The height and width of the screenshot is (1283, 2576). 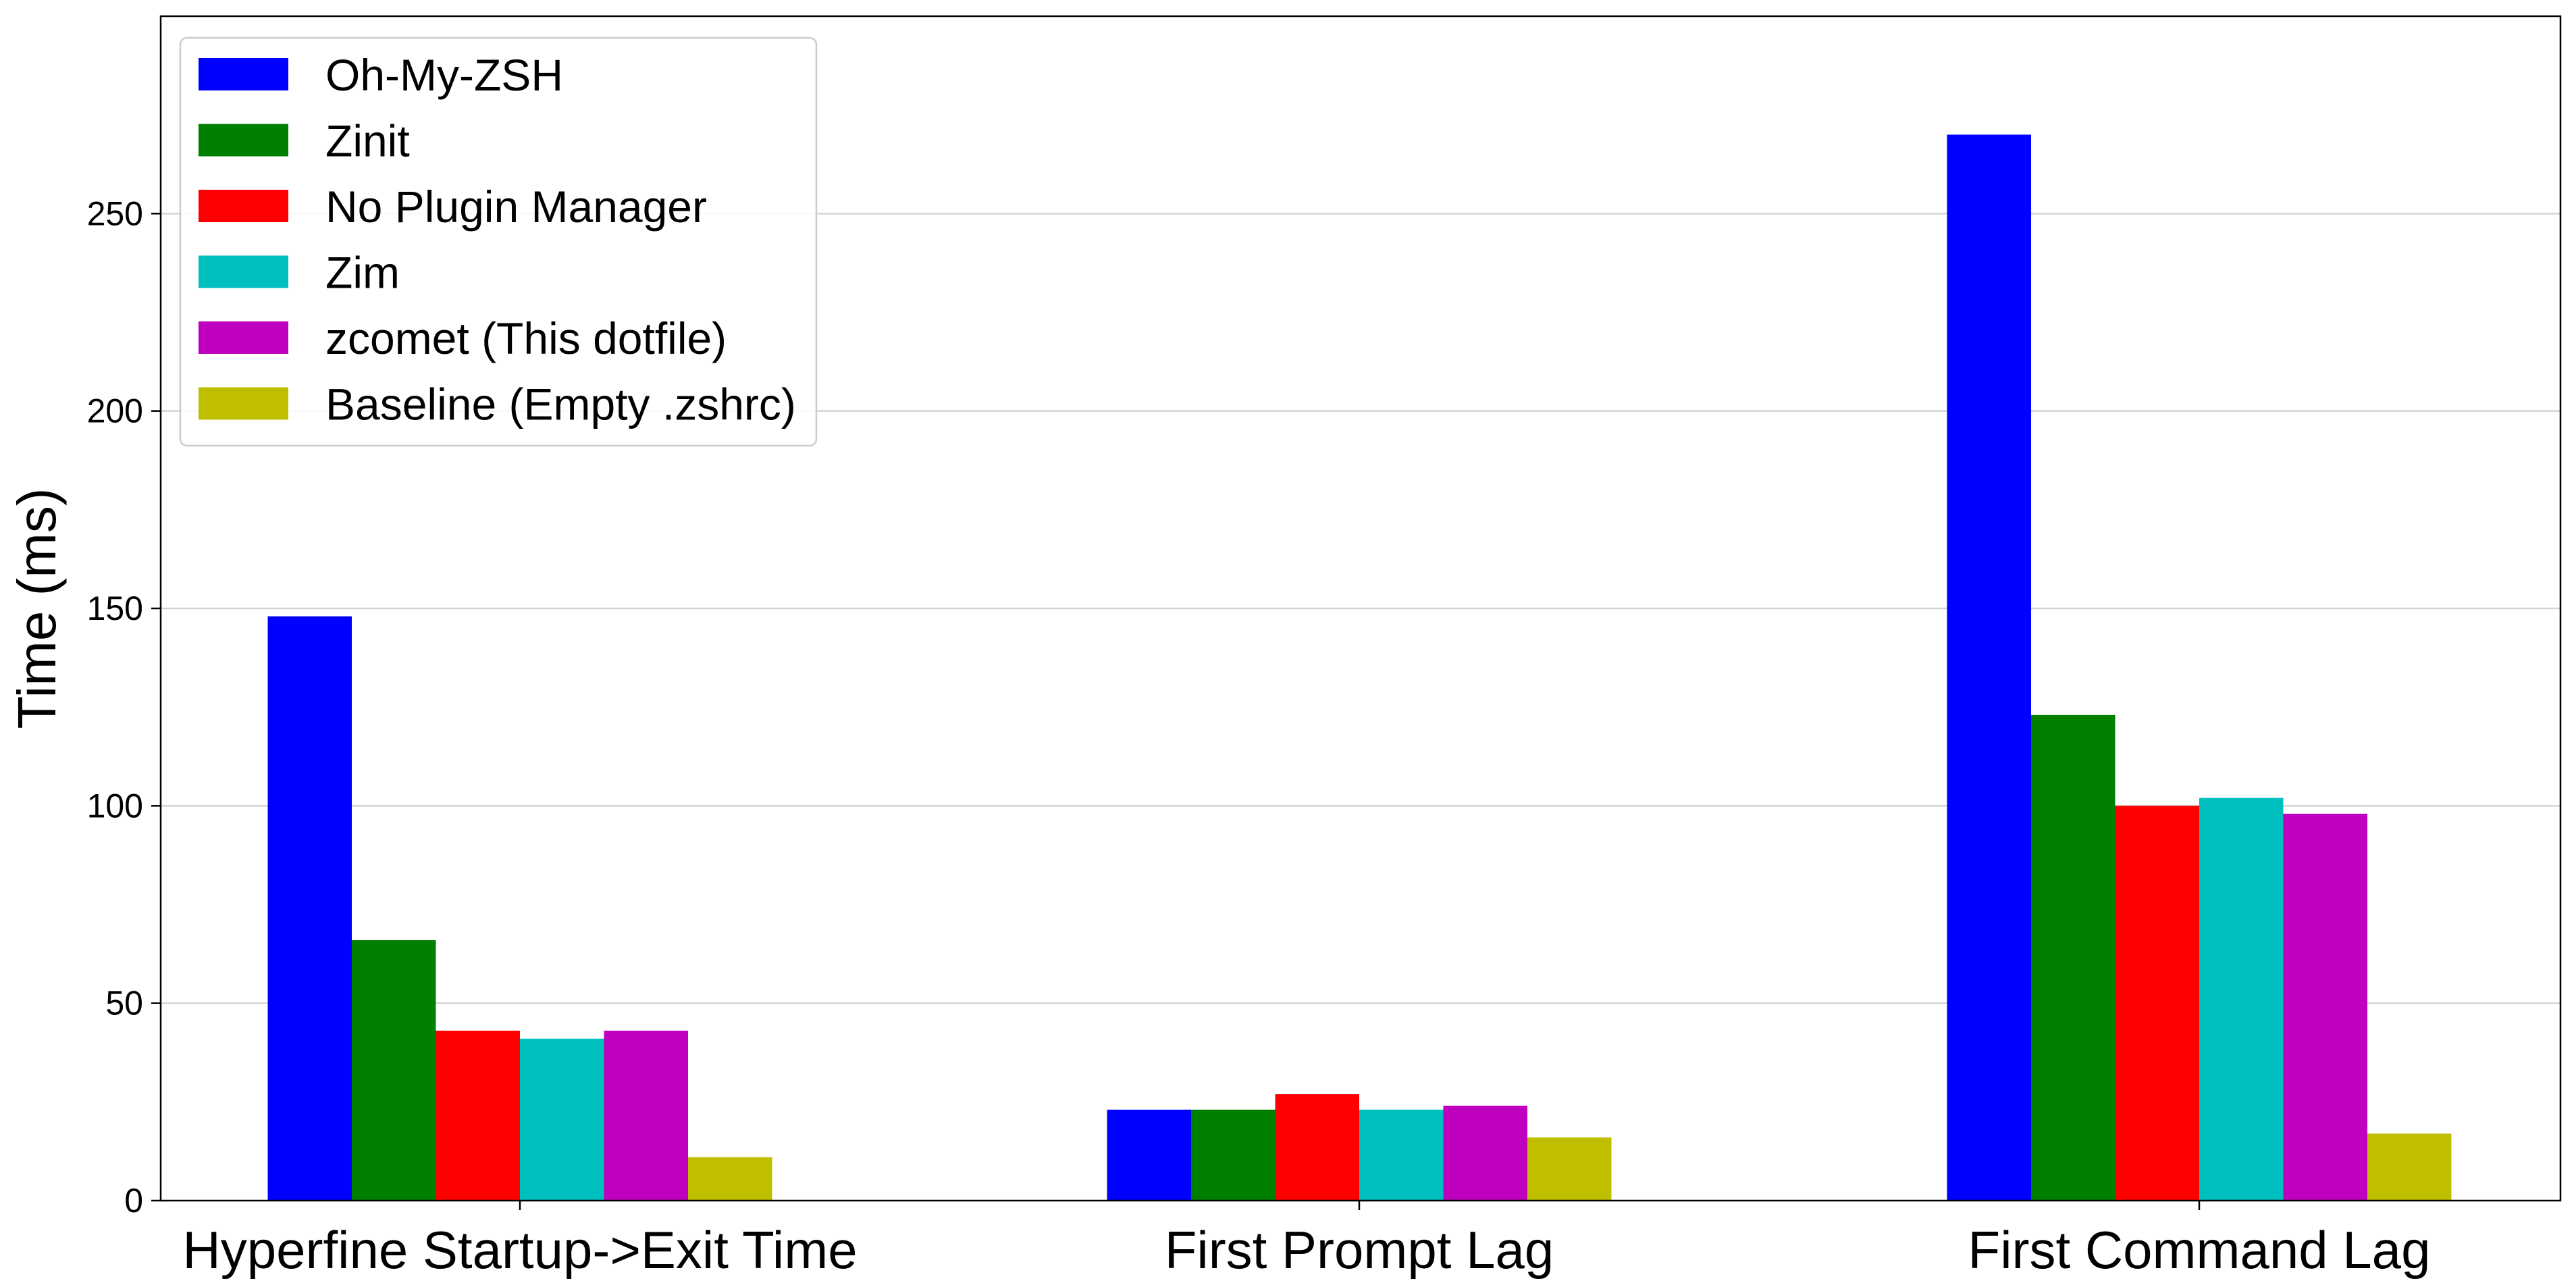 I want to click on legend-label: zcomet (This dotfile), so click(x=526, y=338).